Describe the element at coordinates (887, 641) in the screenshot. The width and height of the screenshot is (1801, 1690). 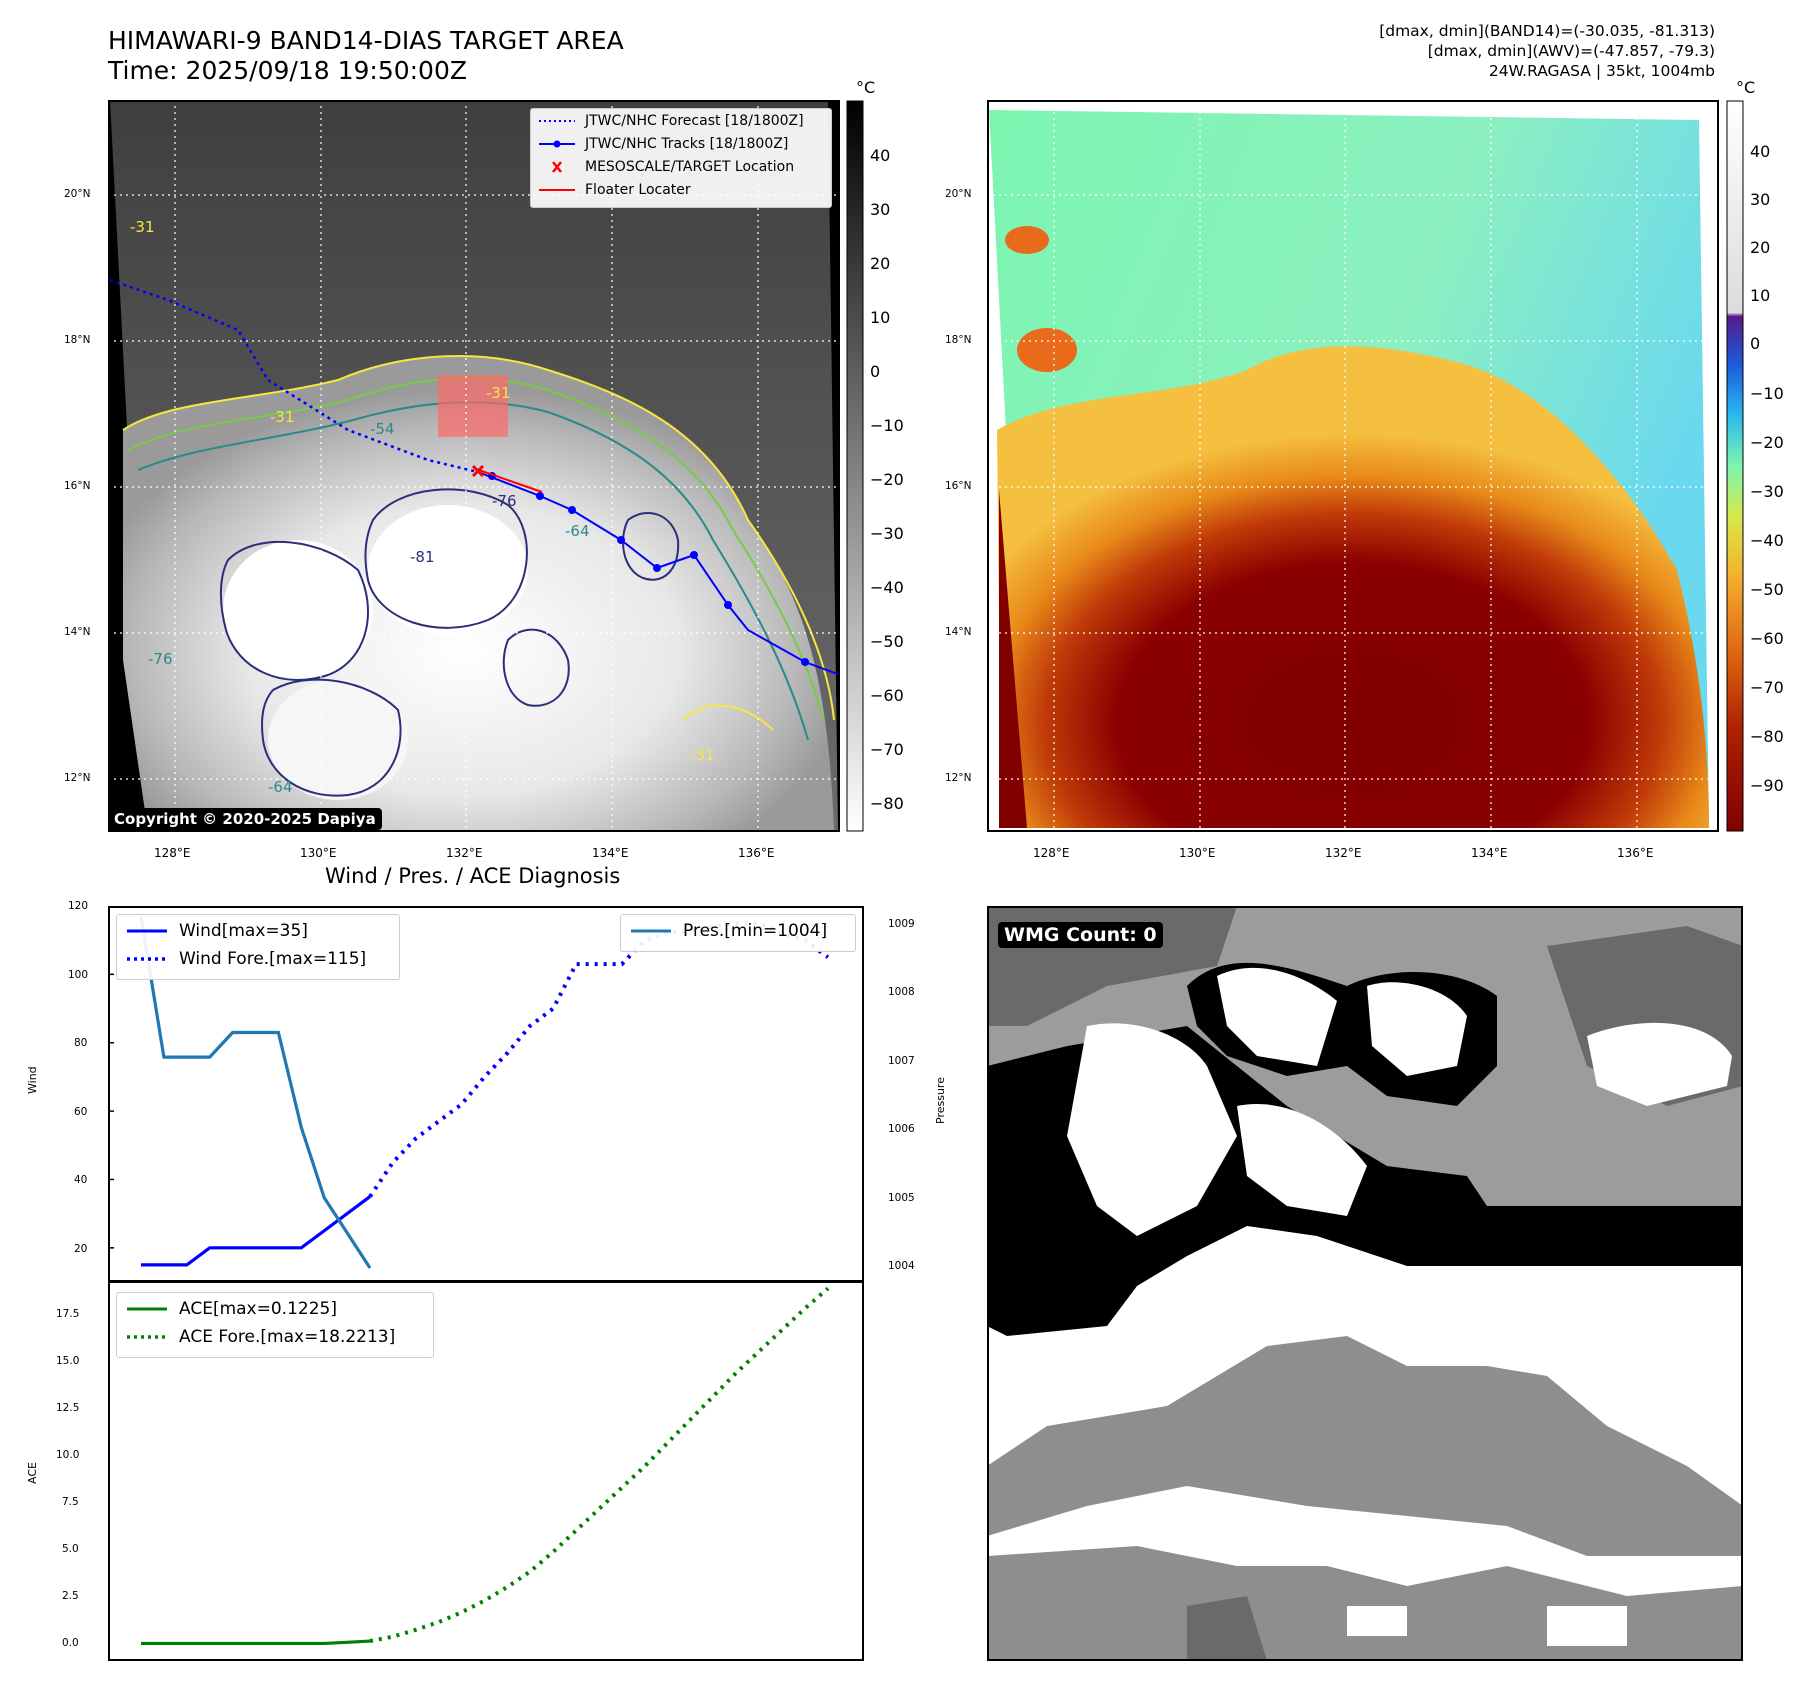
I see `ir-colorbar-tick: −50` at that location.